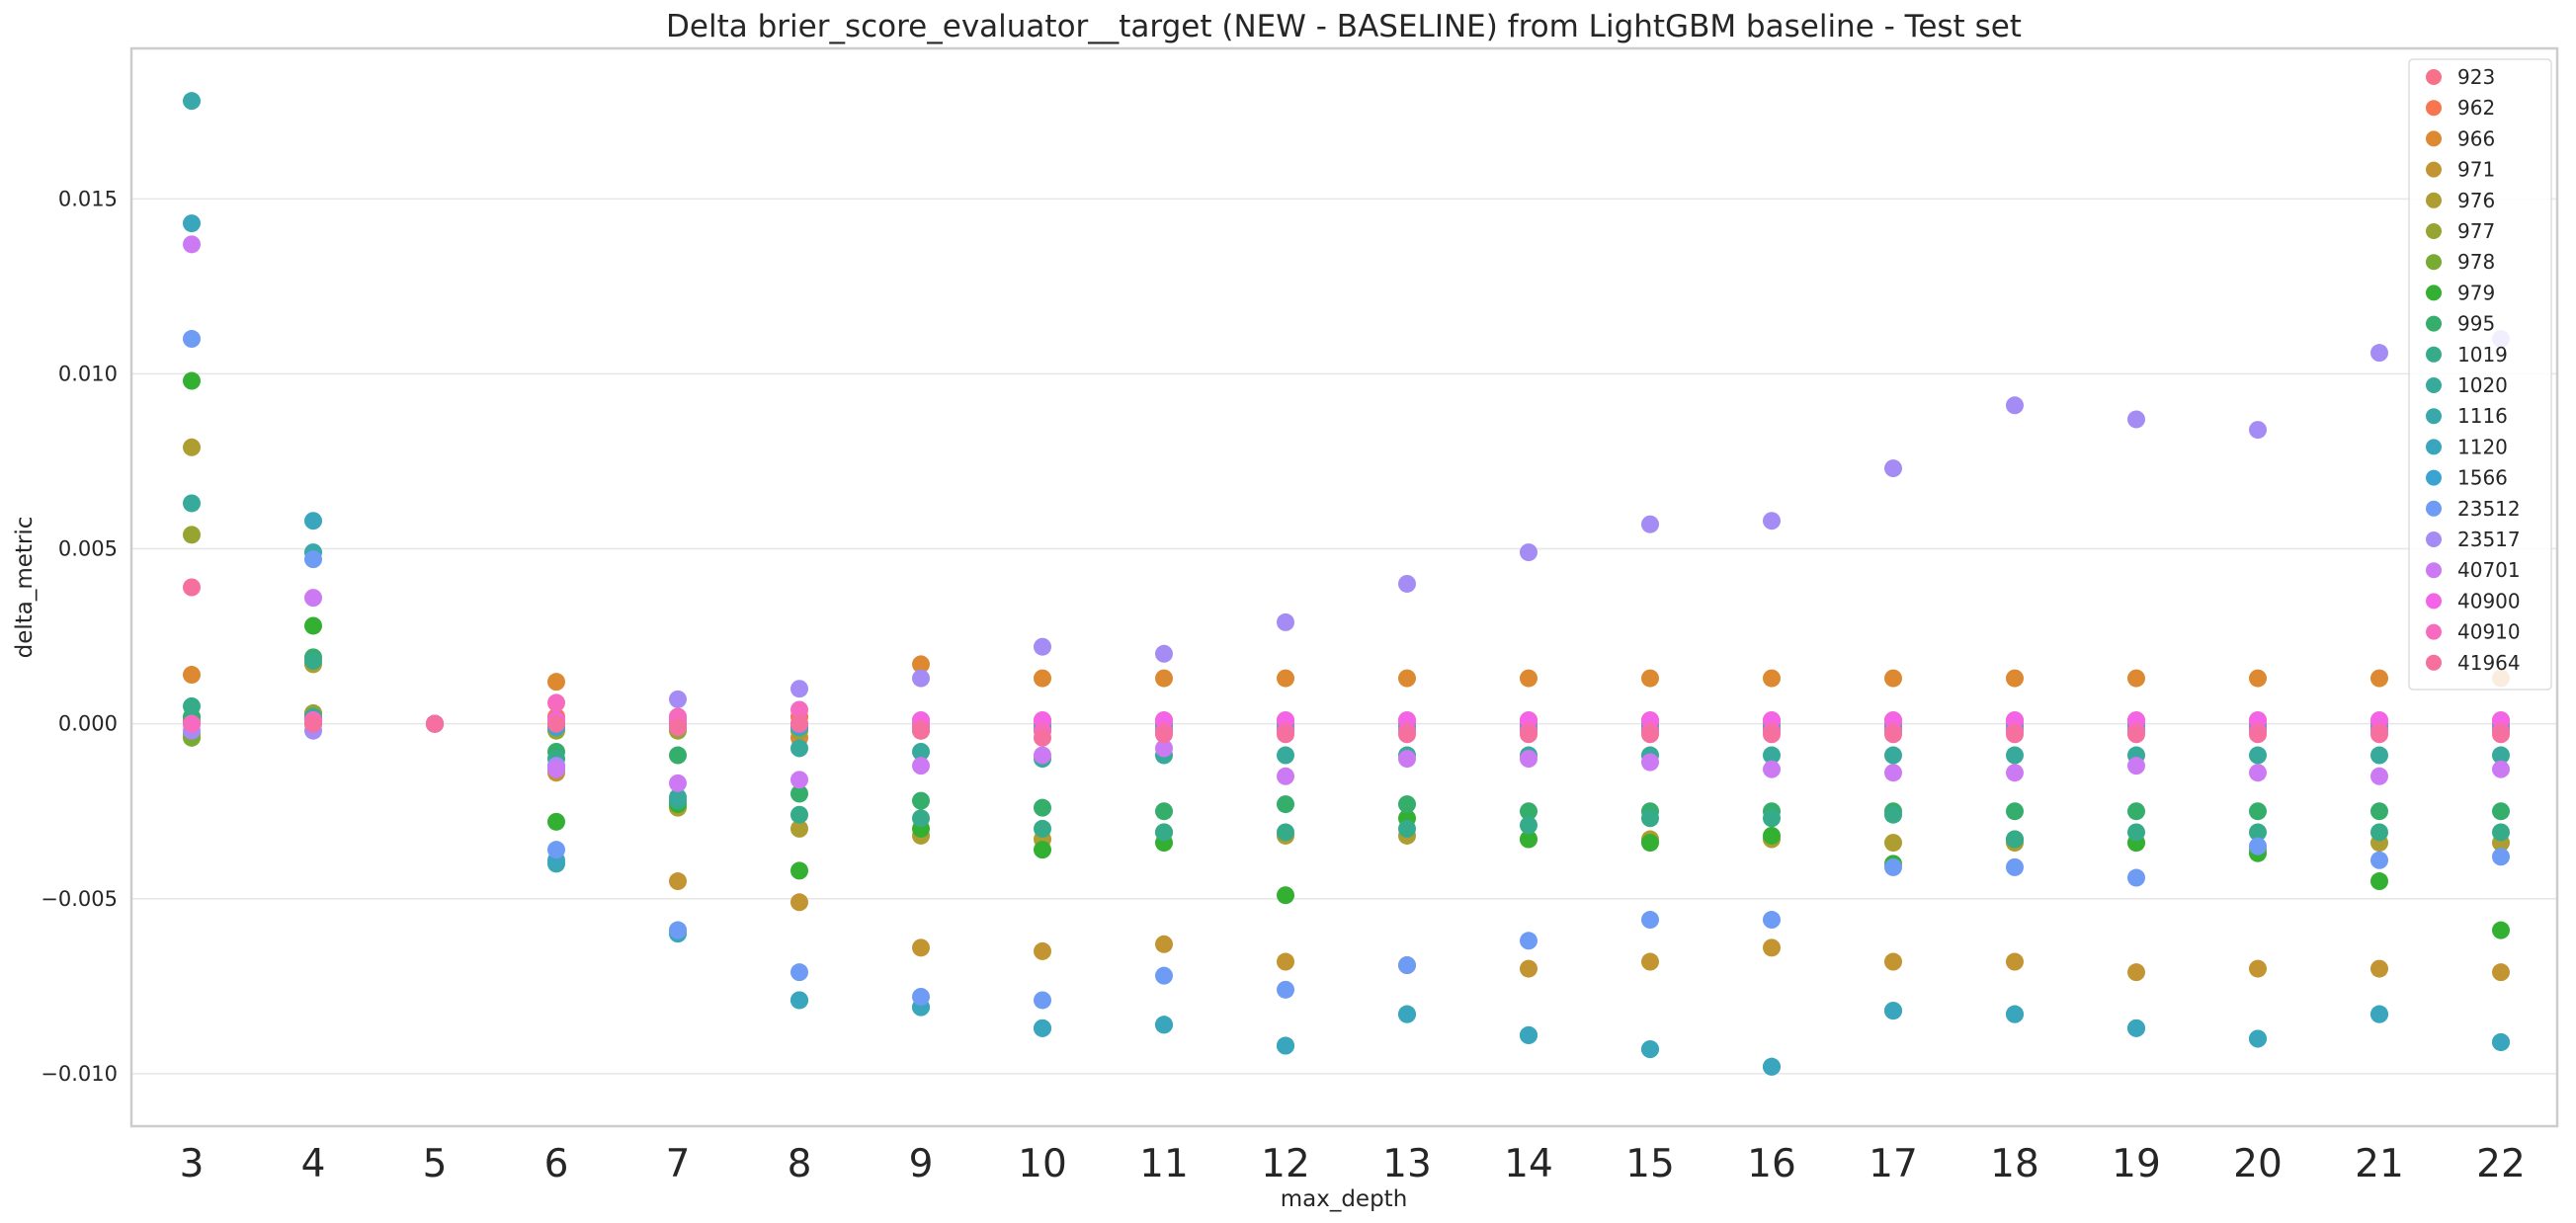 The image size is (2576, 1223). What do you see at coordinates (2379, 1164) in the screenshot?
I see `x-tick-label: 21` at bounding box center [2379, 1164].